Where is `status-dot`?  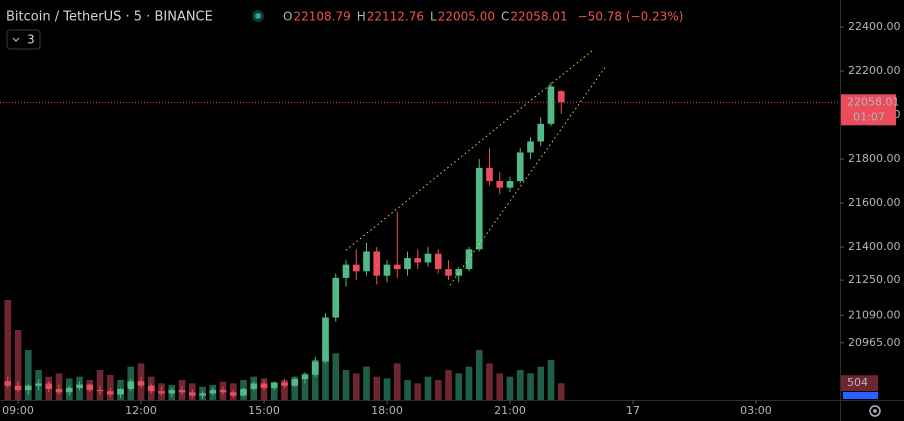
status-dot is located at coordinates (258, 16).